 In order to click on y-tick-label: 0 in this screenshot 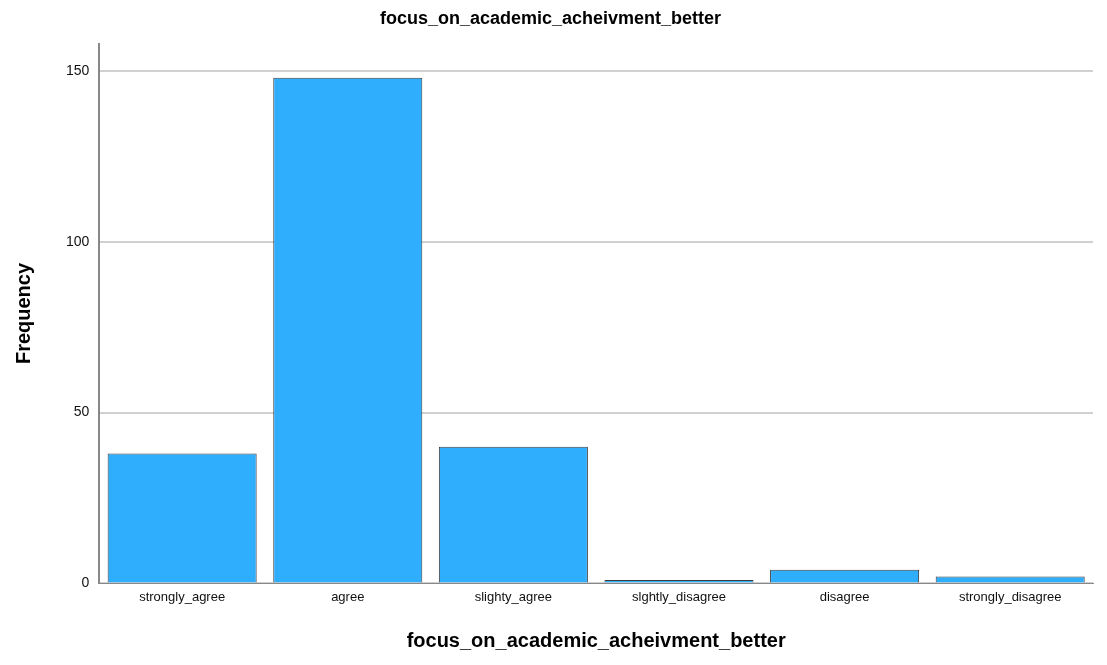, I will do `click(85, 582)`.